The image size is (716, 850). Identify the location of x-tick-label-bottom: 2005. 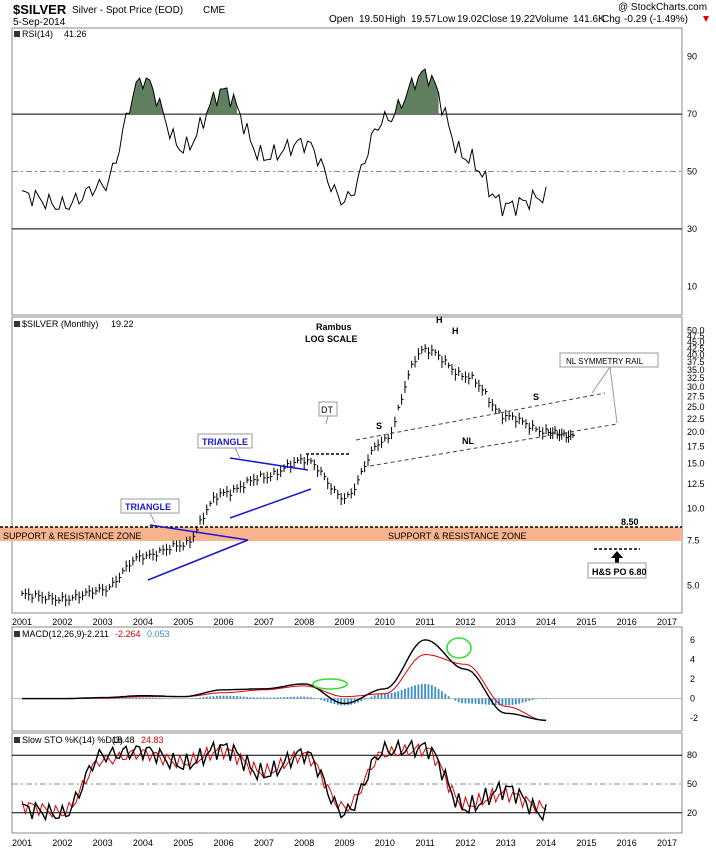
(183, 843).